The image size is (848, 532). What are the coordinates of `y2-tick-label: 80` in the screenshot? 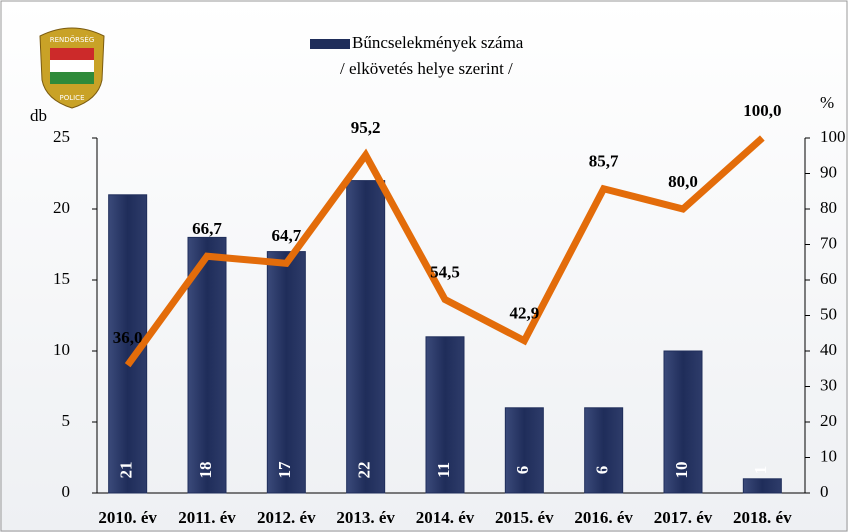 It's located at (828, 207).